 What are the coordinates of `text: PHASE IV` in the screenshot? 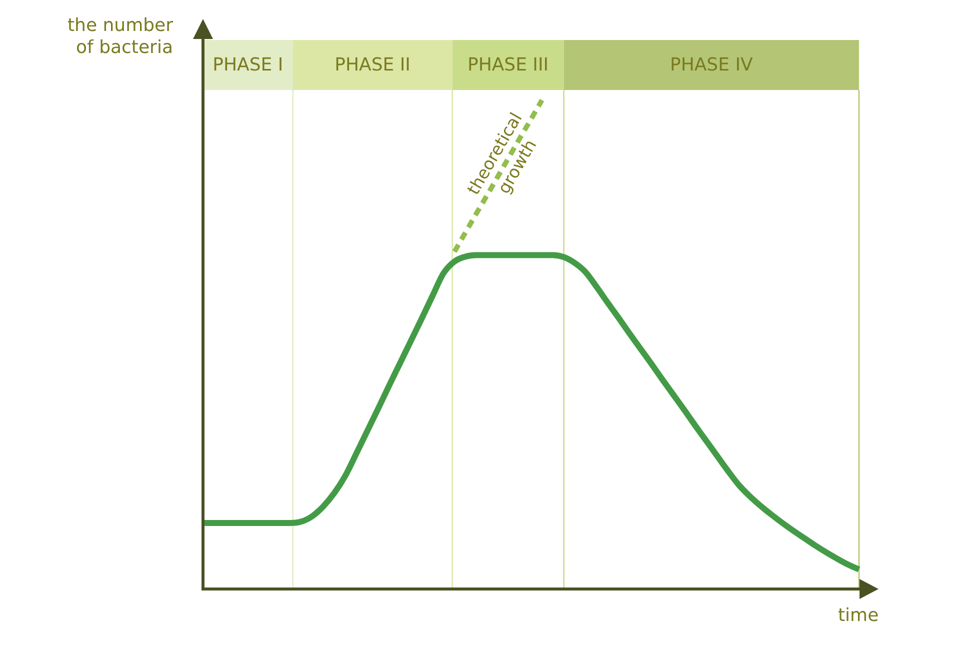 It's located at (712, 65).